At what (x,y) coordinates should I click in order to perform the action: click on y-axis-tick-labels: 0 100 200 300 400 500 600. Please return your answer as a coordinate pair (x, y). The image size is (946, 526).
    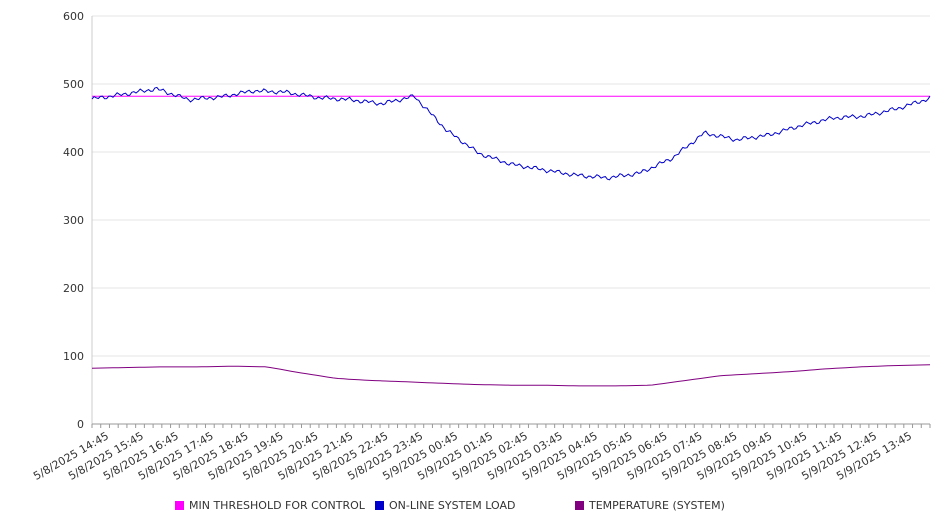
    Looking at the image, I should click on (73, 220).